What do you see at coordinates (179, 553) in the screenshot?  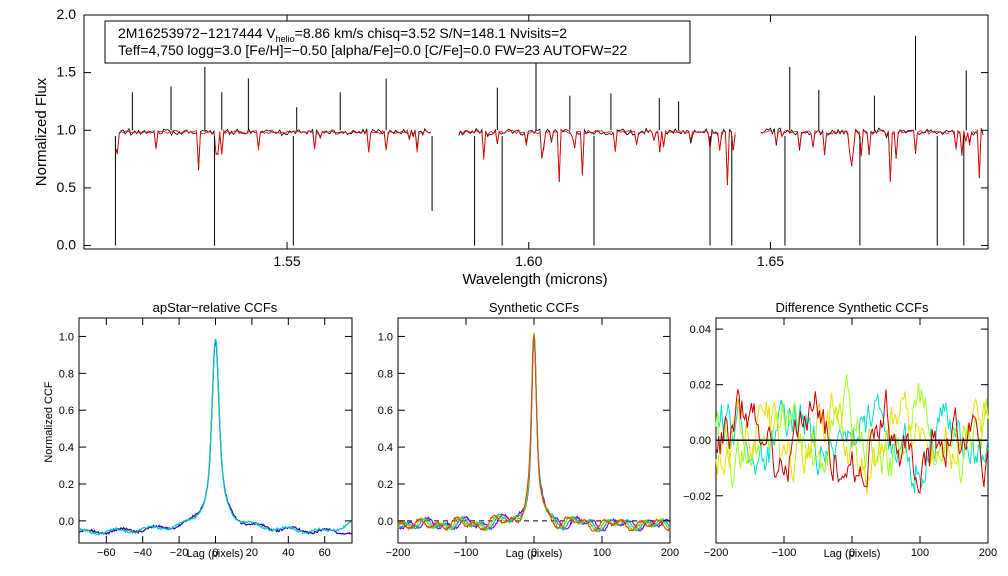 I see `apstar-ccf-x-tick-label: −20` at bounding box center [179, 553].